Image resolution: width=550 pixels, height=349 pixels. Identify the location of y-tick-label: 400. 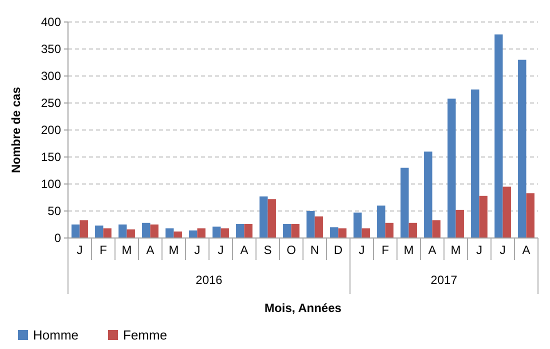
(51, 22).